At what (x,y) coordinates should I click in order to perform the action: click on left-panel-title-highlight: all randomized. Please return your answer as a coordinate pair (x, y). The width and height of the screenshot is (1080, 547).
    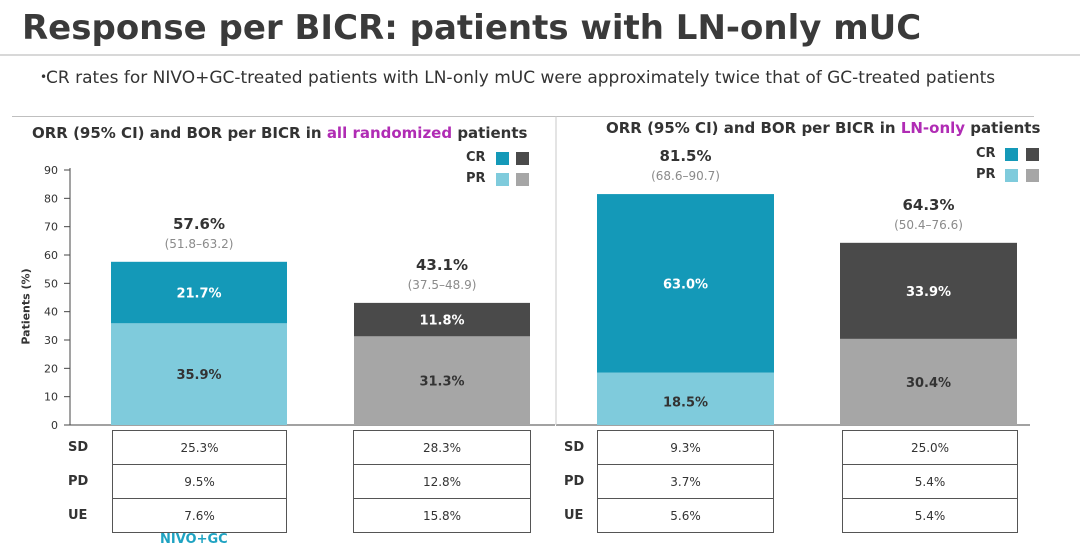
    Looking at the image, I should click on (389, 133).